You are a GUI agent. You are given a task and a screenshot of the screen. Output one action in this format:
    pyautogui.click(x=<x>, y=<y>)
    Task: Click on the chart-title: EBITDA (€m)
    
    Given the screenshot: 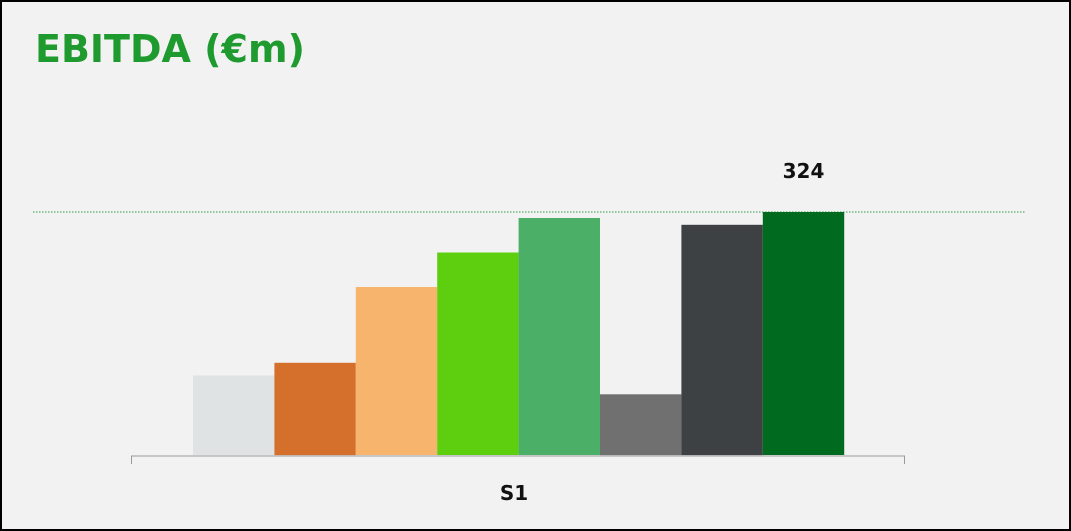 What is the action you would take?
    pyautogui.click(x=170, y=49)
    